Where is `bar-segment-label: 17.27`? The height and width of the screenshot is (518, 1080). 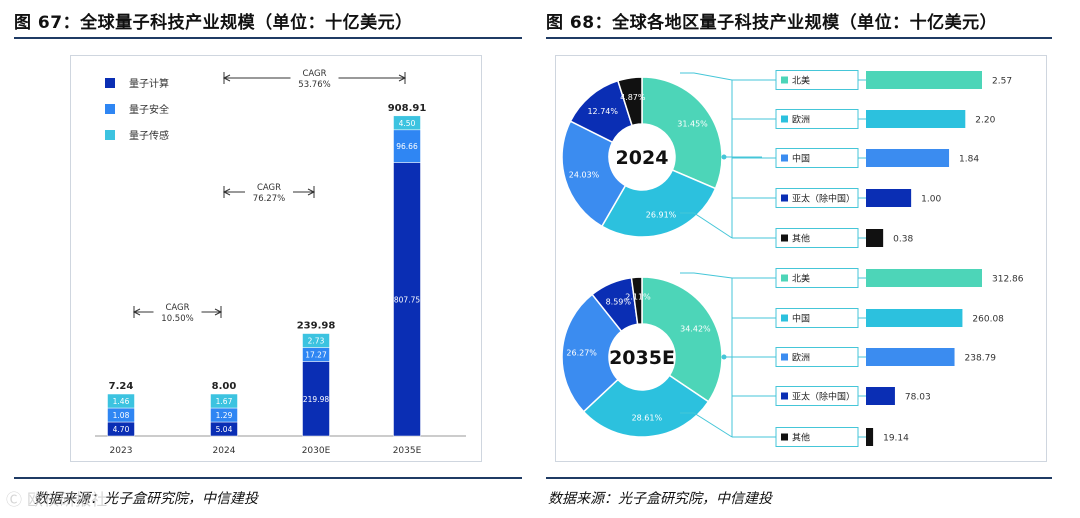
bar-segment-label: 17.27 is located at coordinates (316, 355).